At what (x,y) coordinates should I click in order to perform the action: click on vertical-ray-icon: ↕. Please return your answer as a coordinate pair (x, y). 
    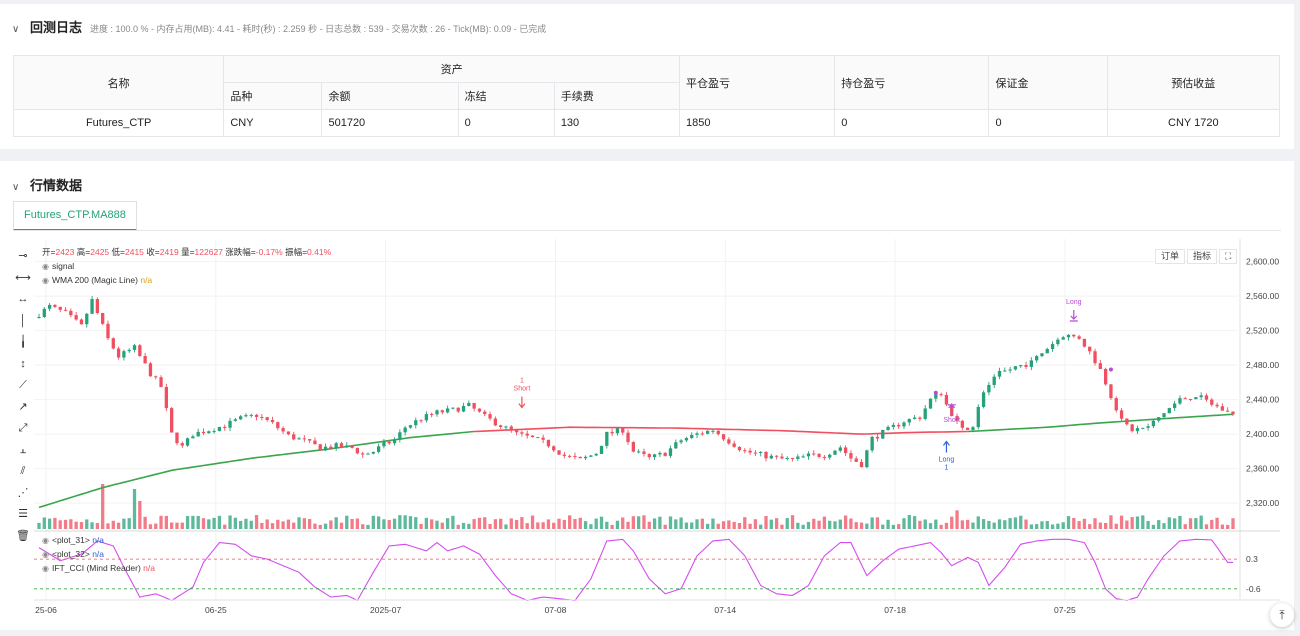
    Looking at the image, I should click on (23, 363).